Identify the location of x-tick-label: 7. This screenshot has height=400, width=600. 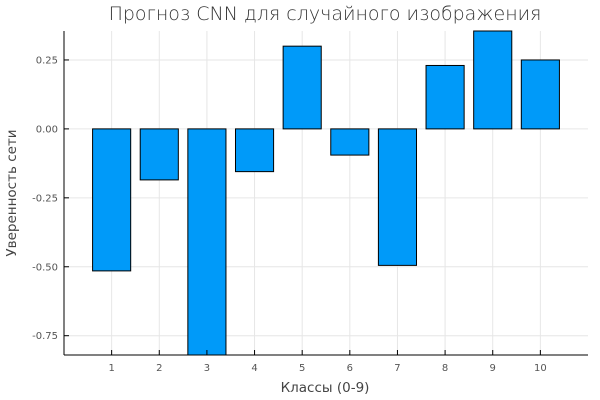
(397, 368).